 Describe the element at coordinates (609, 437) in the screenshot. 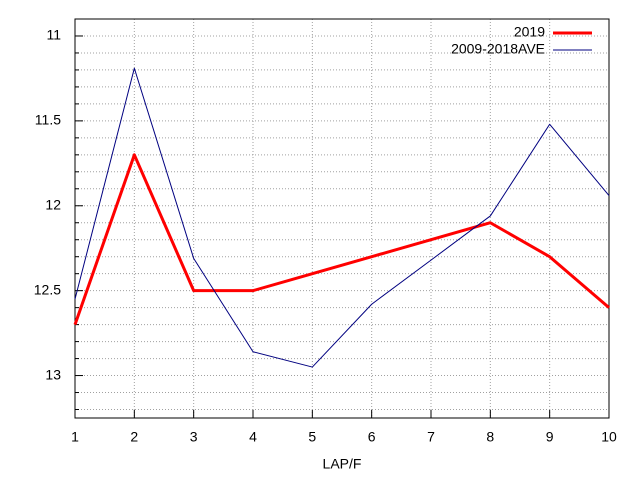

I see `x-tick-label: 10` at that location.